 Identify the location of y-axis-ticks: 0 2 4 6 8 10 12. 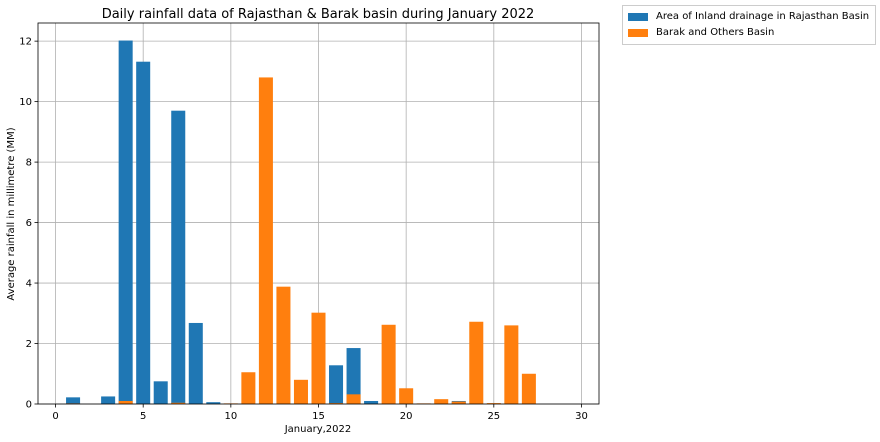
(28, 224).